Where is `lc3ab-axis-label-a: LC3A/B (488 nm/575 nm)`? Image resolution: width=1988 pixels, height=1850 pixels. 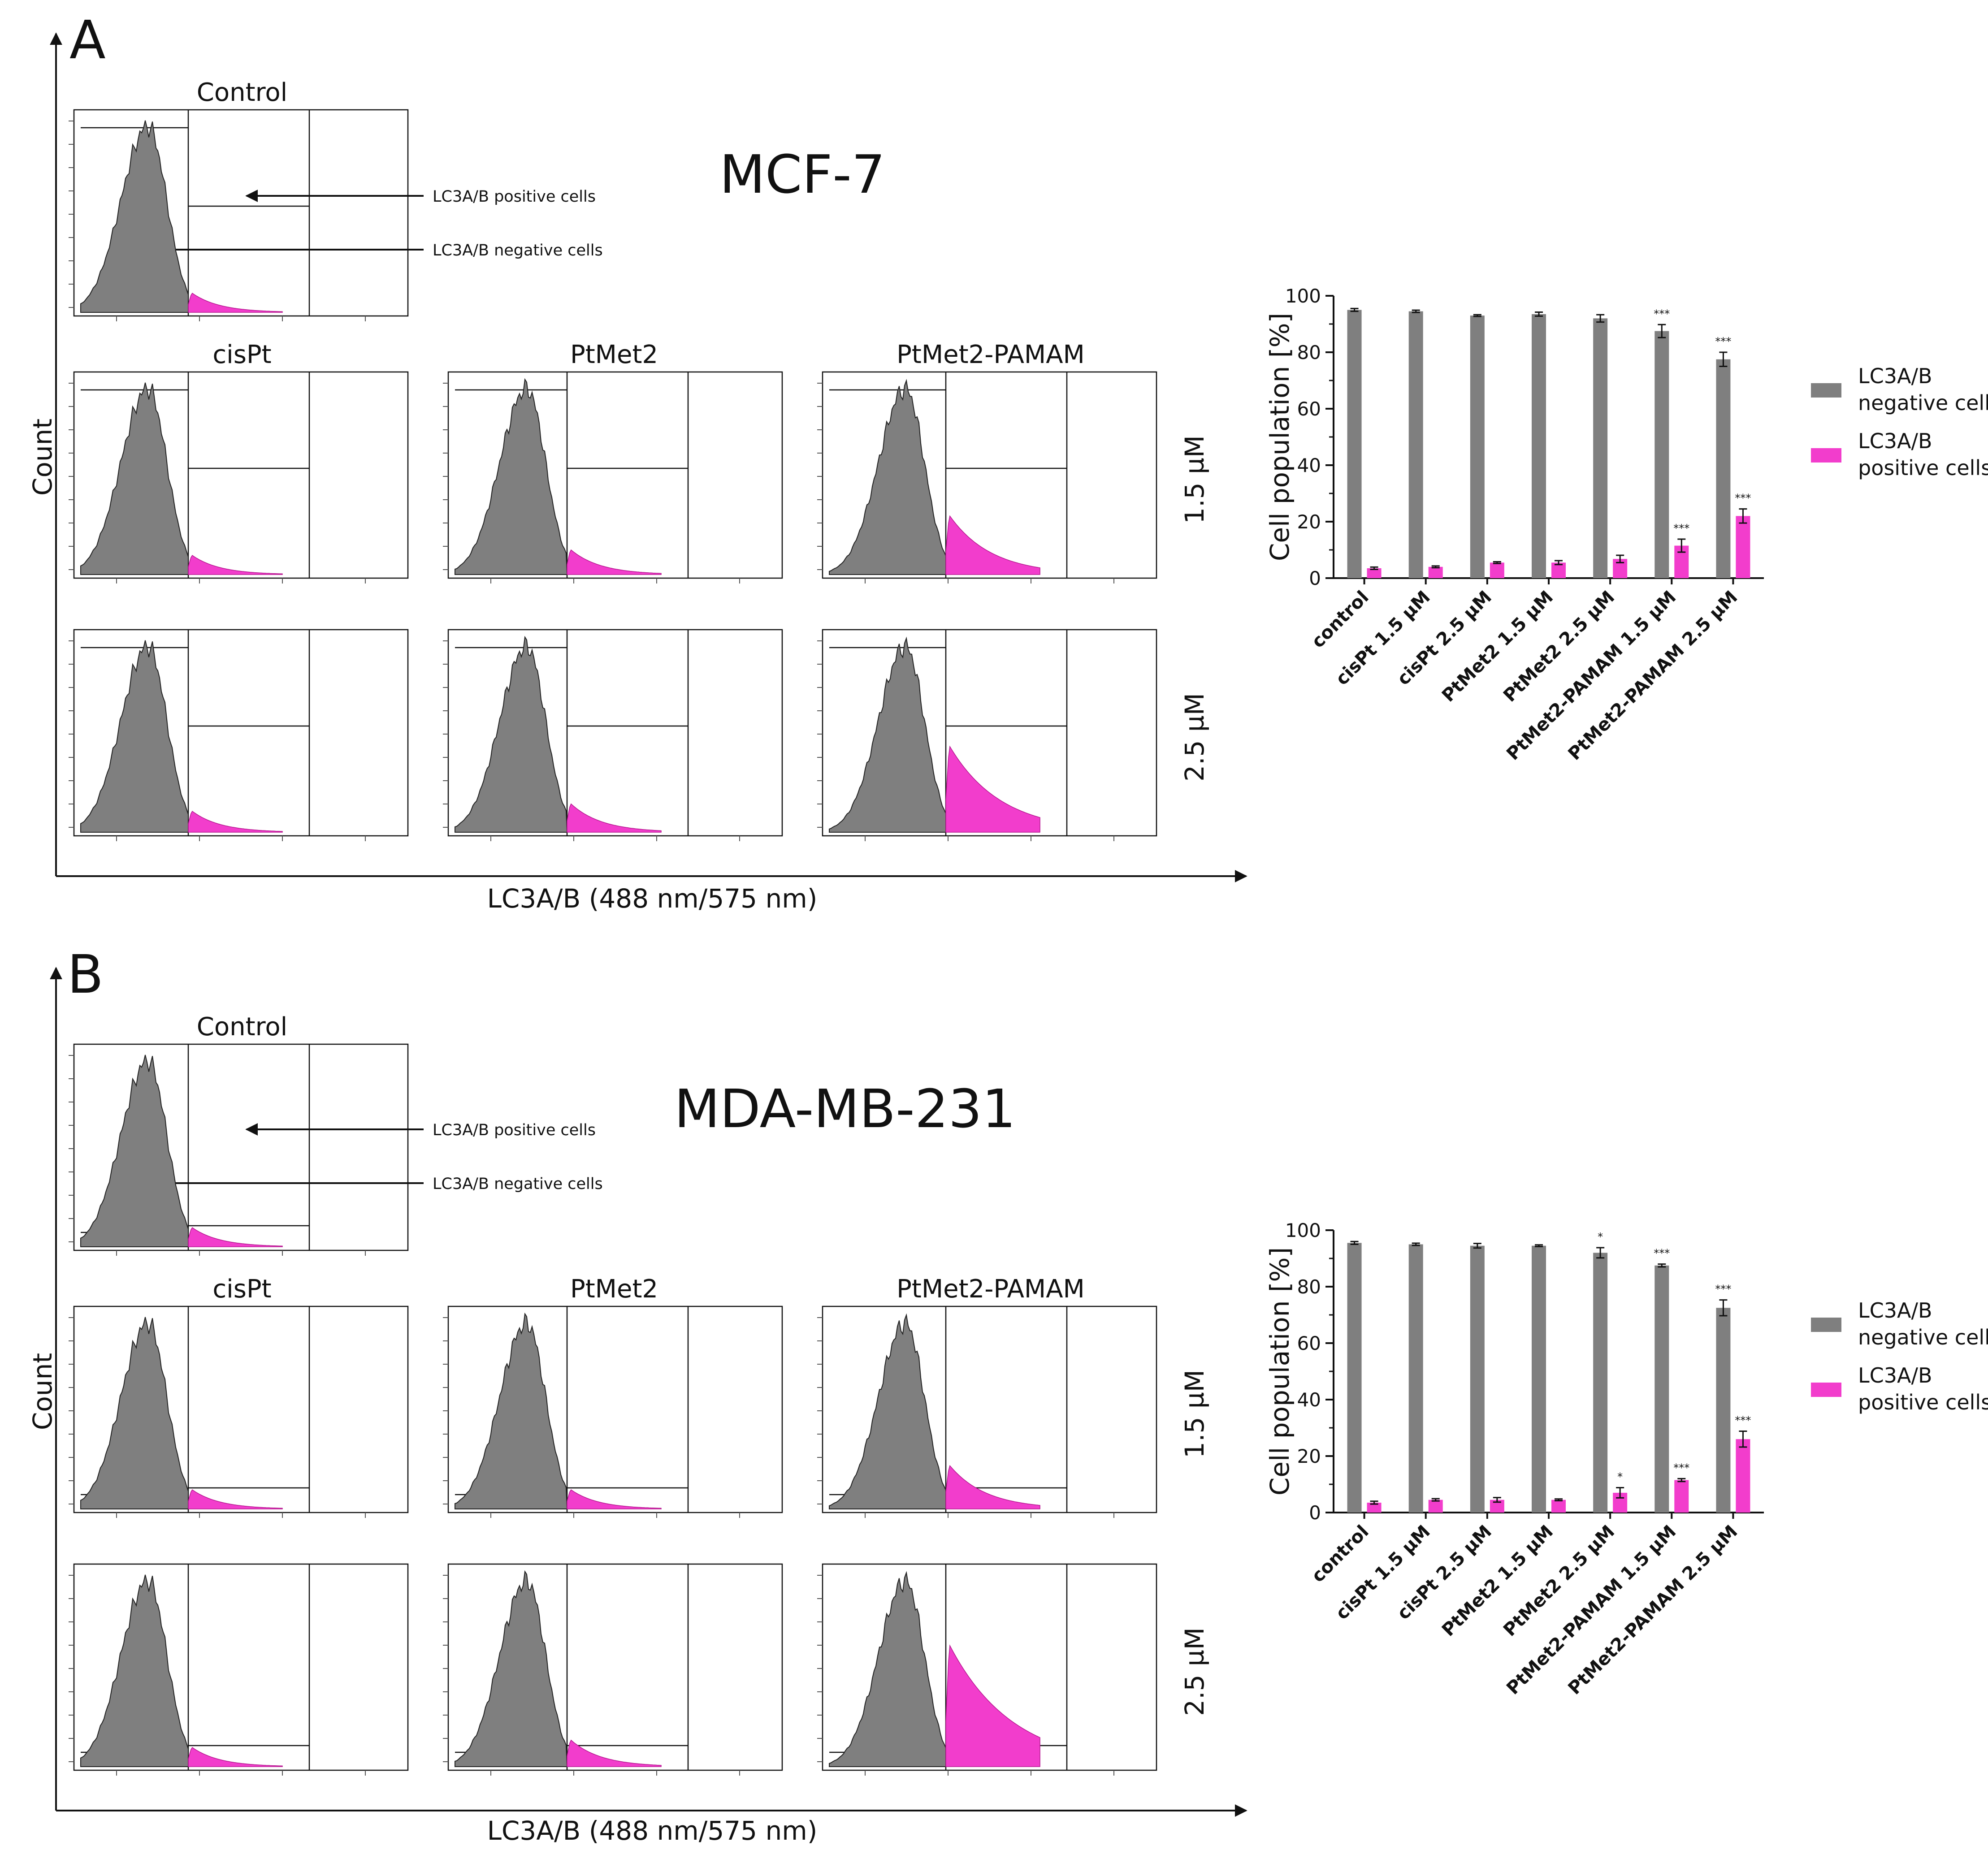
lc3ab-axis-label-a: LC3A/B (488 nm/575 nm) is located at coordinates (652, 898).